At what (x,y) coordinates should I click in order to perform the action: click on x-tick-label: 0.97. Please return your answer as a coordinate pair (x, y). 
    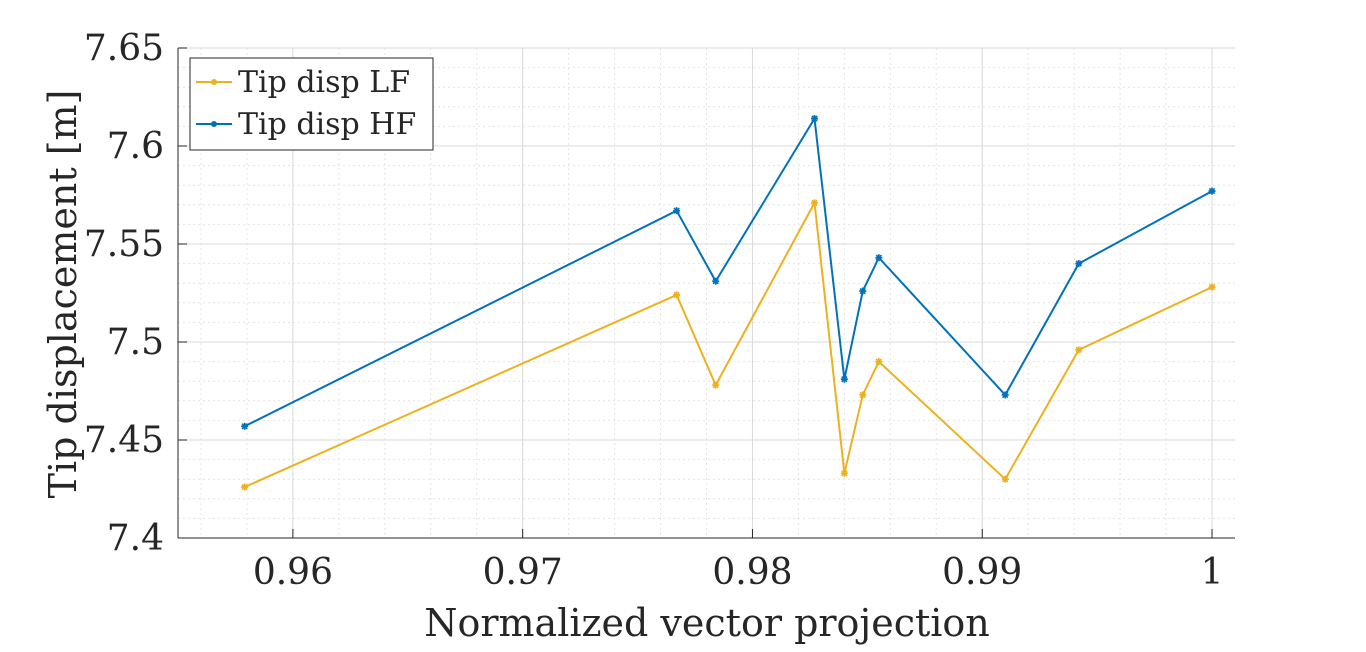
    Looking at the image, I should click on (523, 572).